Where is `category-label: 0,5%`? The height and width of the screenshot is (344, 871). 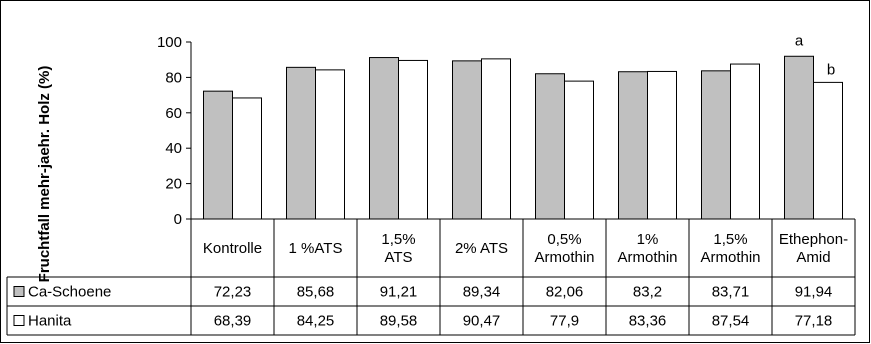
category-label: 0,5% is located at coordinates (564, 239).